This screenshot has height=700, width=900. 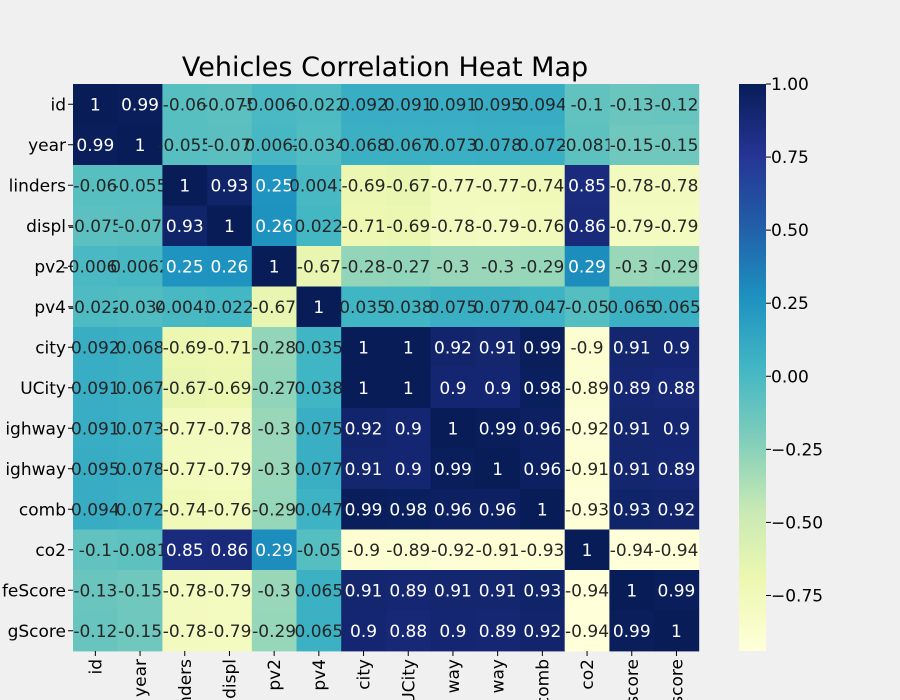 What do you see at coordinates (542, 146) in the screenshot?
I see `cell-value-label: 0.072` at bounding box center [542, 146].